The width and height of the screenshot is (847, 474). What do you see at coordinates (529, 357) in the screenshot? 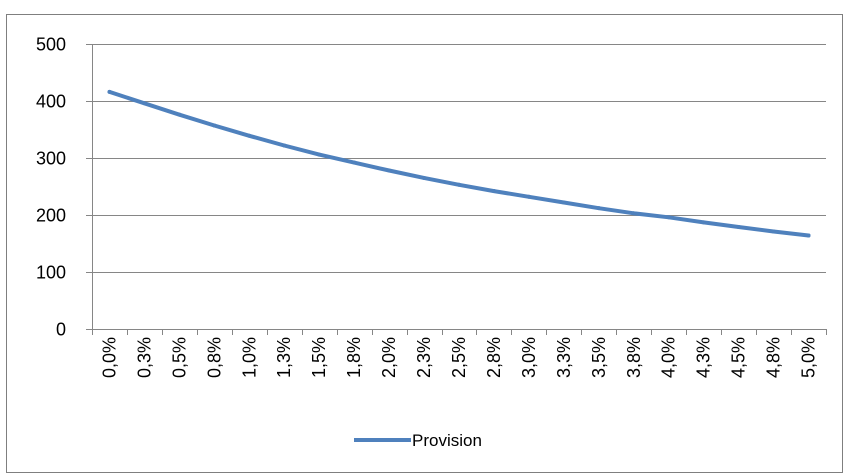
I see `x-tick-label: 3,0%` at bounding box center [529, 357].